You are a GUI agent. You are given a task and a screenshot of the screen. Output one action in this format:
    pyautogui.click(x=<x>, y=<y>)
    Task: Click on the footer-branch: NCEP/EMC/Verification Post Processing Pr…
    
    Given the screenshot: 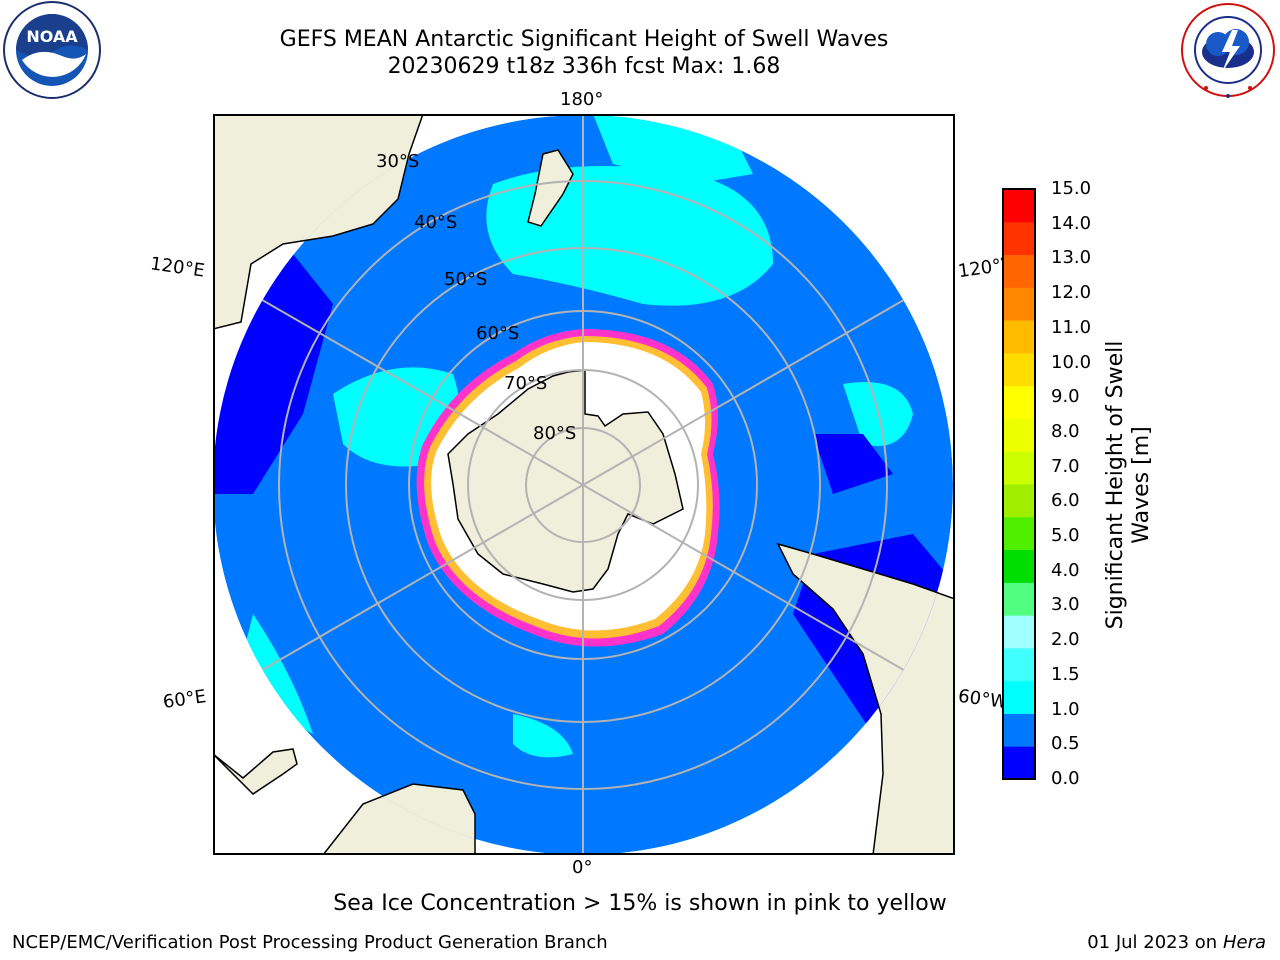 What is the action you would take?
    pyautogui.click(x=310, y=942)
    